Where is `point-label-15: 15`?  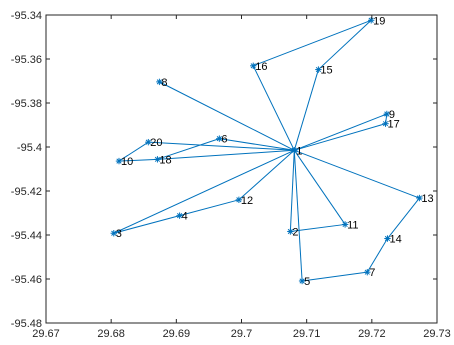
point-label-15: 15 is located at coordinates (326, 71).